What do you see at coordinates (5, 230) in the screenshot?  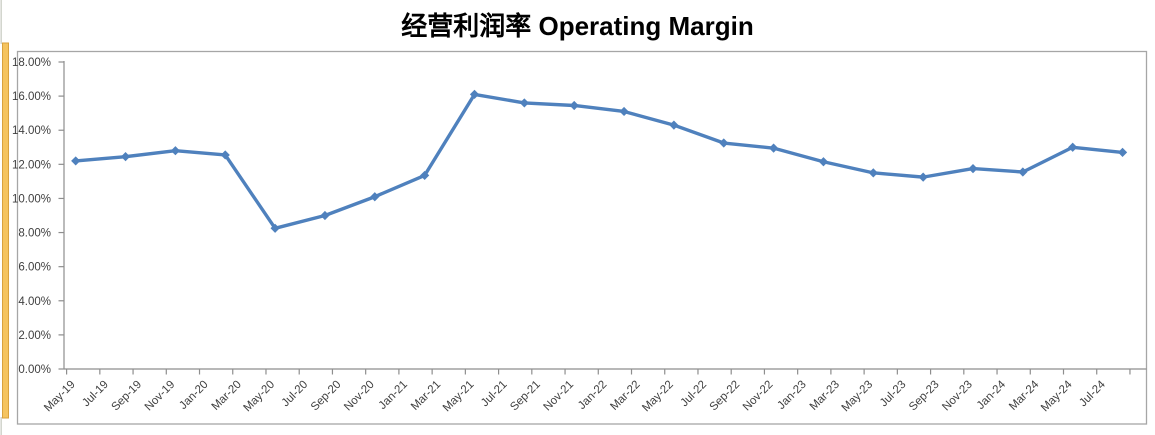 I see `left-highlight-strip` at bounding box center [5, 230].